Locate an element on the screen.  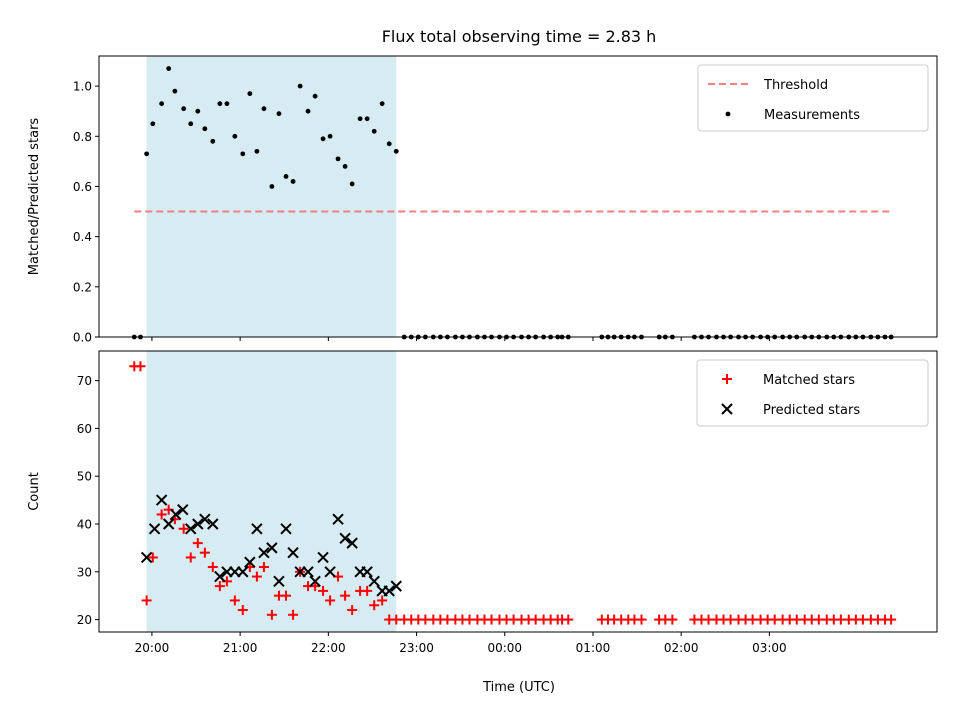
top-panel-legend: Threshold Measurements is located at coordinates (813, 98).